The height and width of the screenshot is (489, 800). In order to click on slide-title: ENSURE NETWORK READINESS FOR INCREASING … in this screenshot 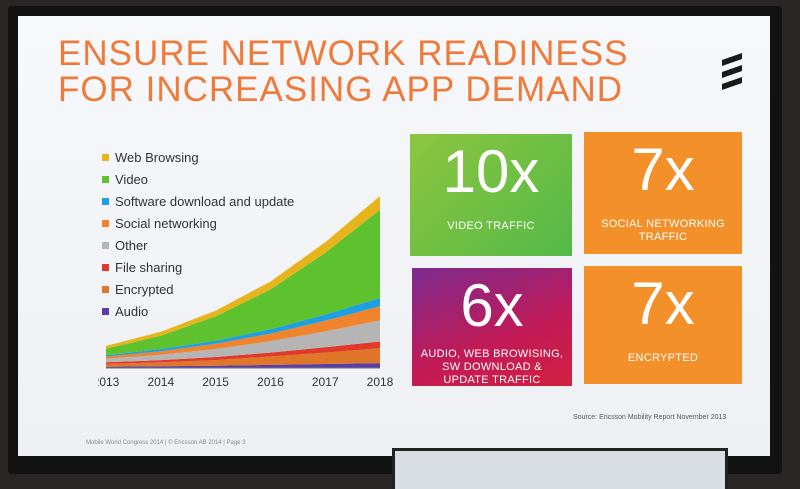, I will do `click(343, 72)`.